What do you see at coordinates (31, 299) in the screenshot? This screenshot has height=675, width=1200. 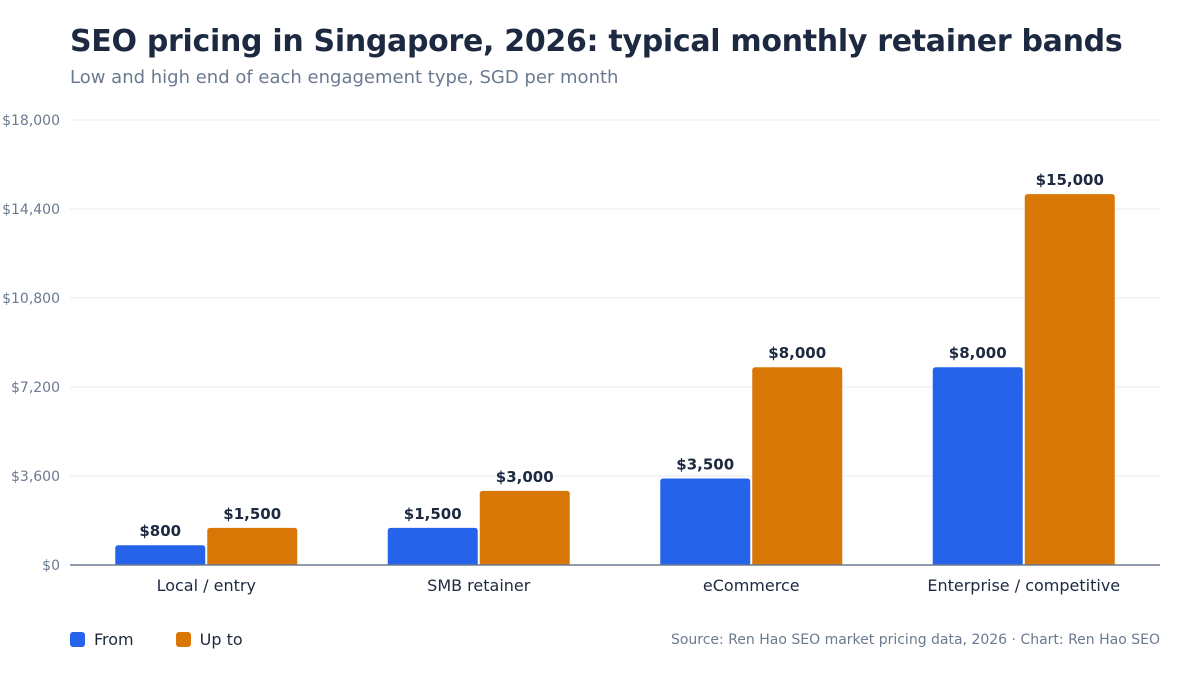 I see `y-tick-label: $10,800` at bounding box center [31, 299].